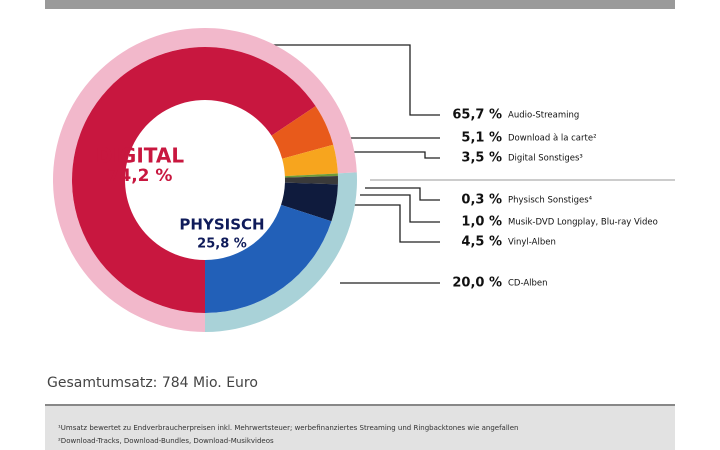  Describe the element at coordinates (477, 115) in the screenshot. I see `value-label: 65,7 %` at that location.